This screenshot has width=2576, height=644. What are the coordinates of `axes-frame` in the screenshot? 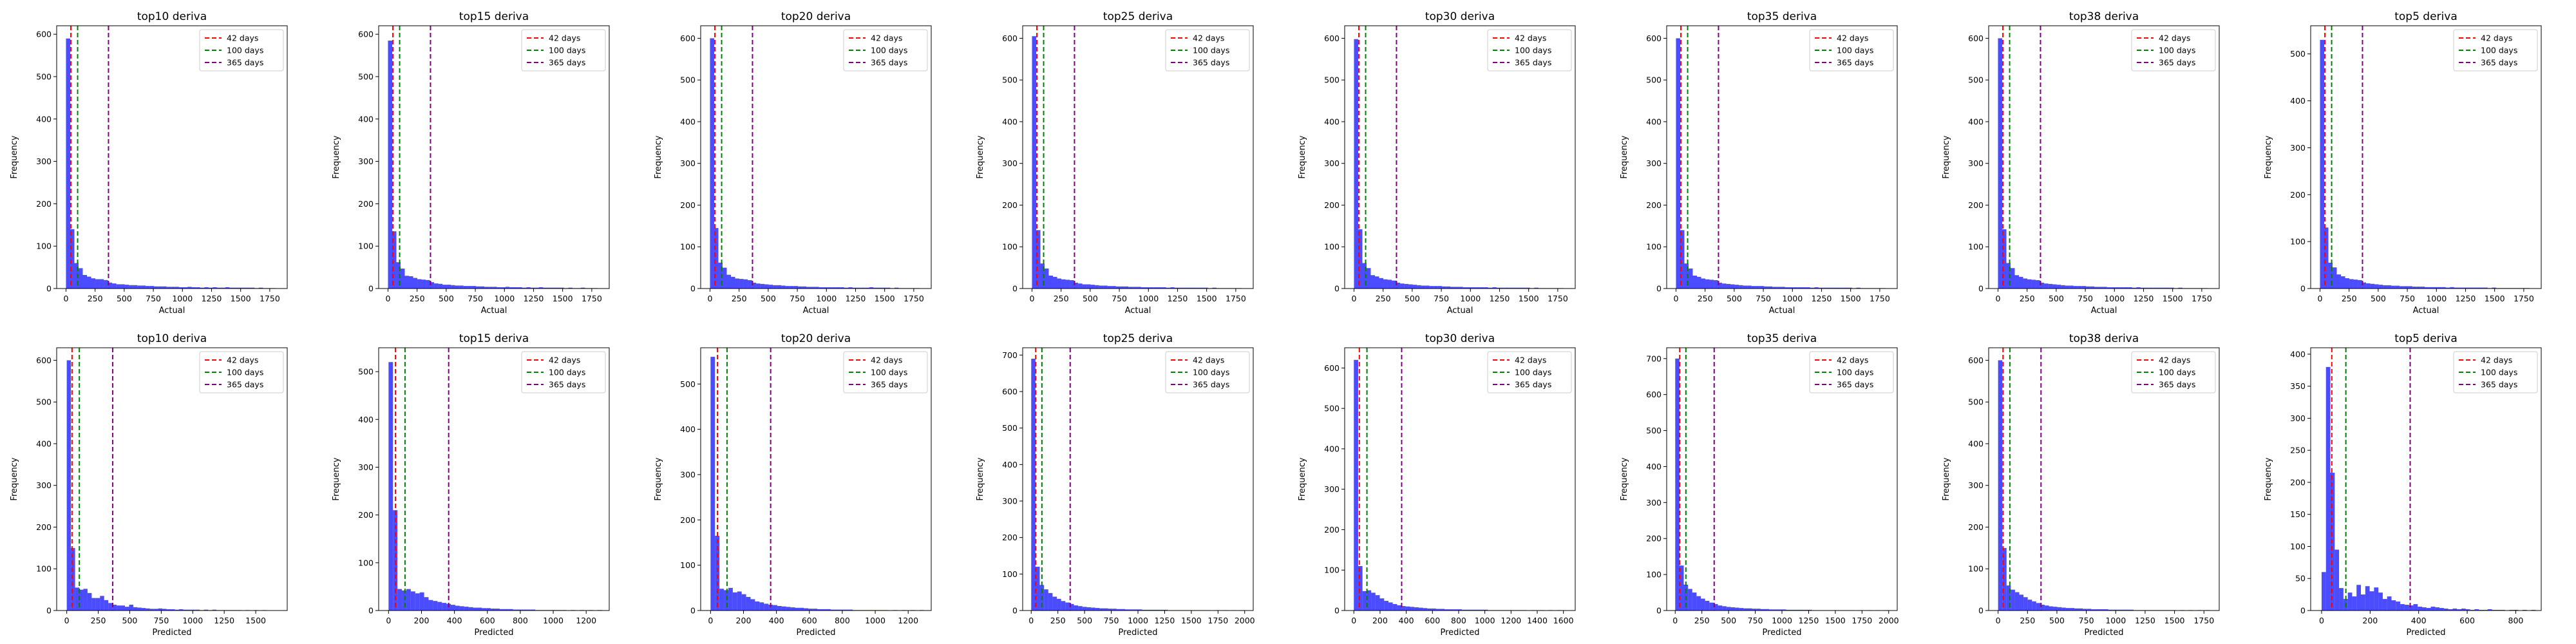 It's located at (2426, 157).